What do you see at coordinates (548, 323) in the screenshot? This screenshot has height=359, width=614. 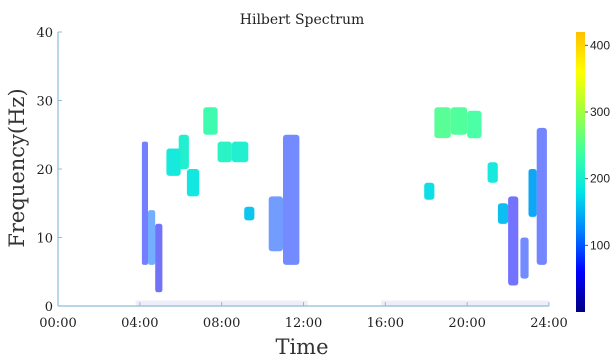 I see `x-tick-label: 24:00` at bounding box center [548, 323].